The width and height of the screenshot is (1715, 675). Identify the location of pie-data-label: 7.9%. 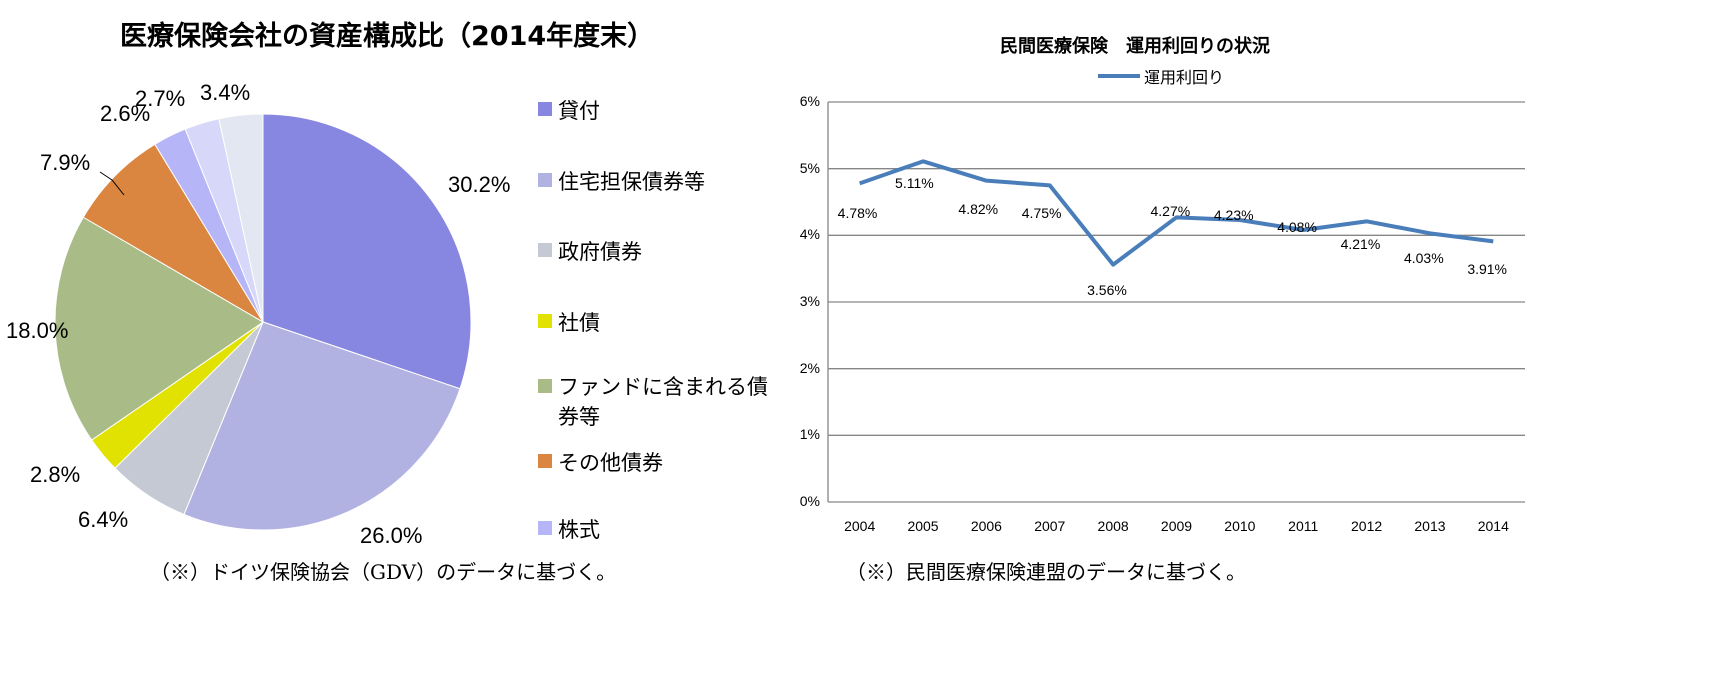
(65, 162).